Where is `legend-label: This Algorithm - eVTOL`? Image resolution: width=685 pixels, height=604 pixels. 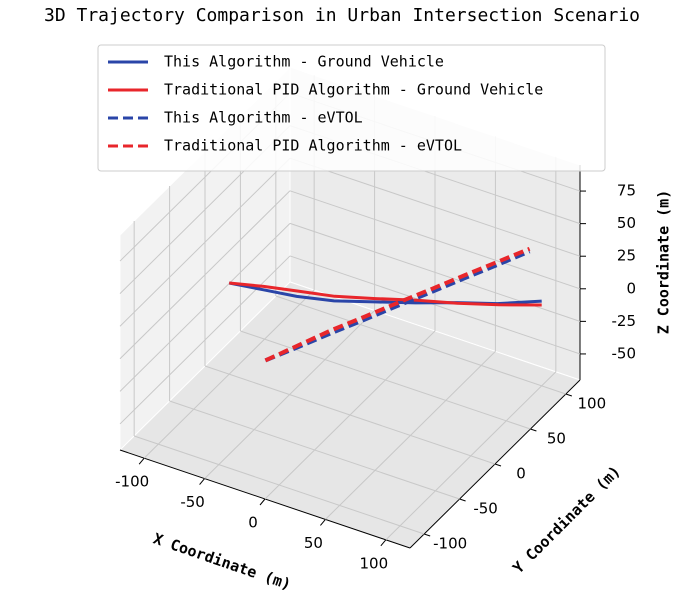
legend-label: This Algorithm - eVTOL is located at coordinates (263, 118).